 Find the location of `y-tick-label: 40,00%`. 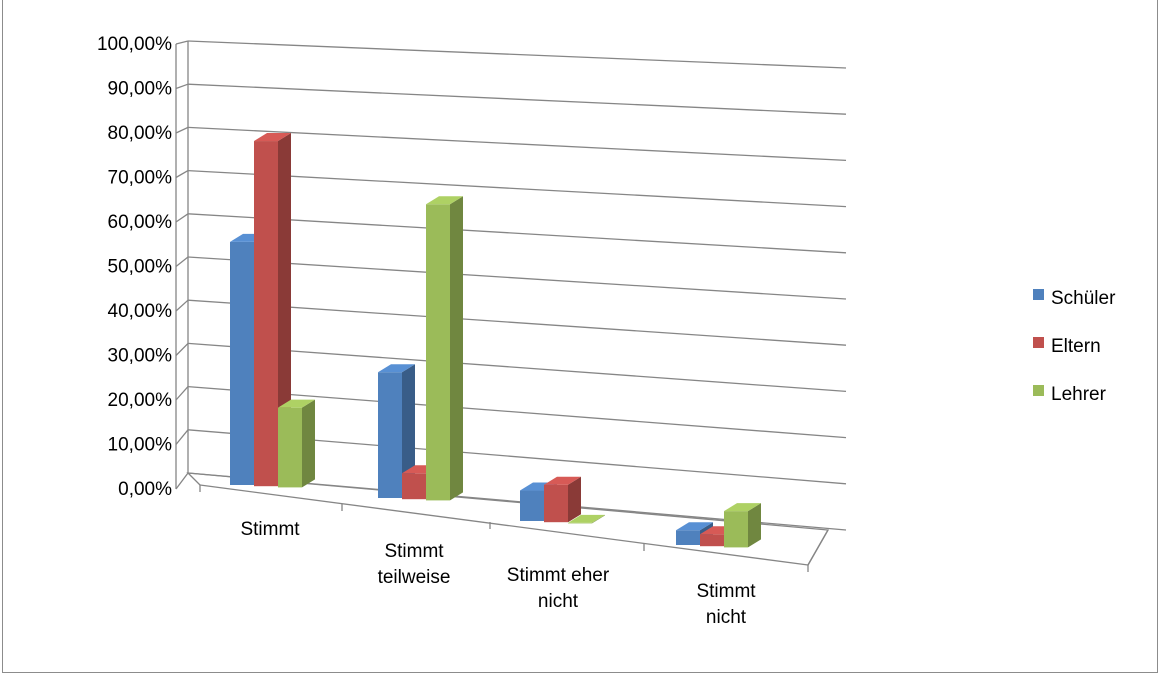

y-tick-label: 40,00% is located at coordinates (140, 311).